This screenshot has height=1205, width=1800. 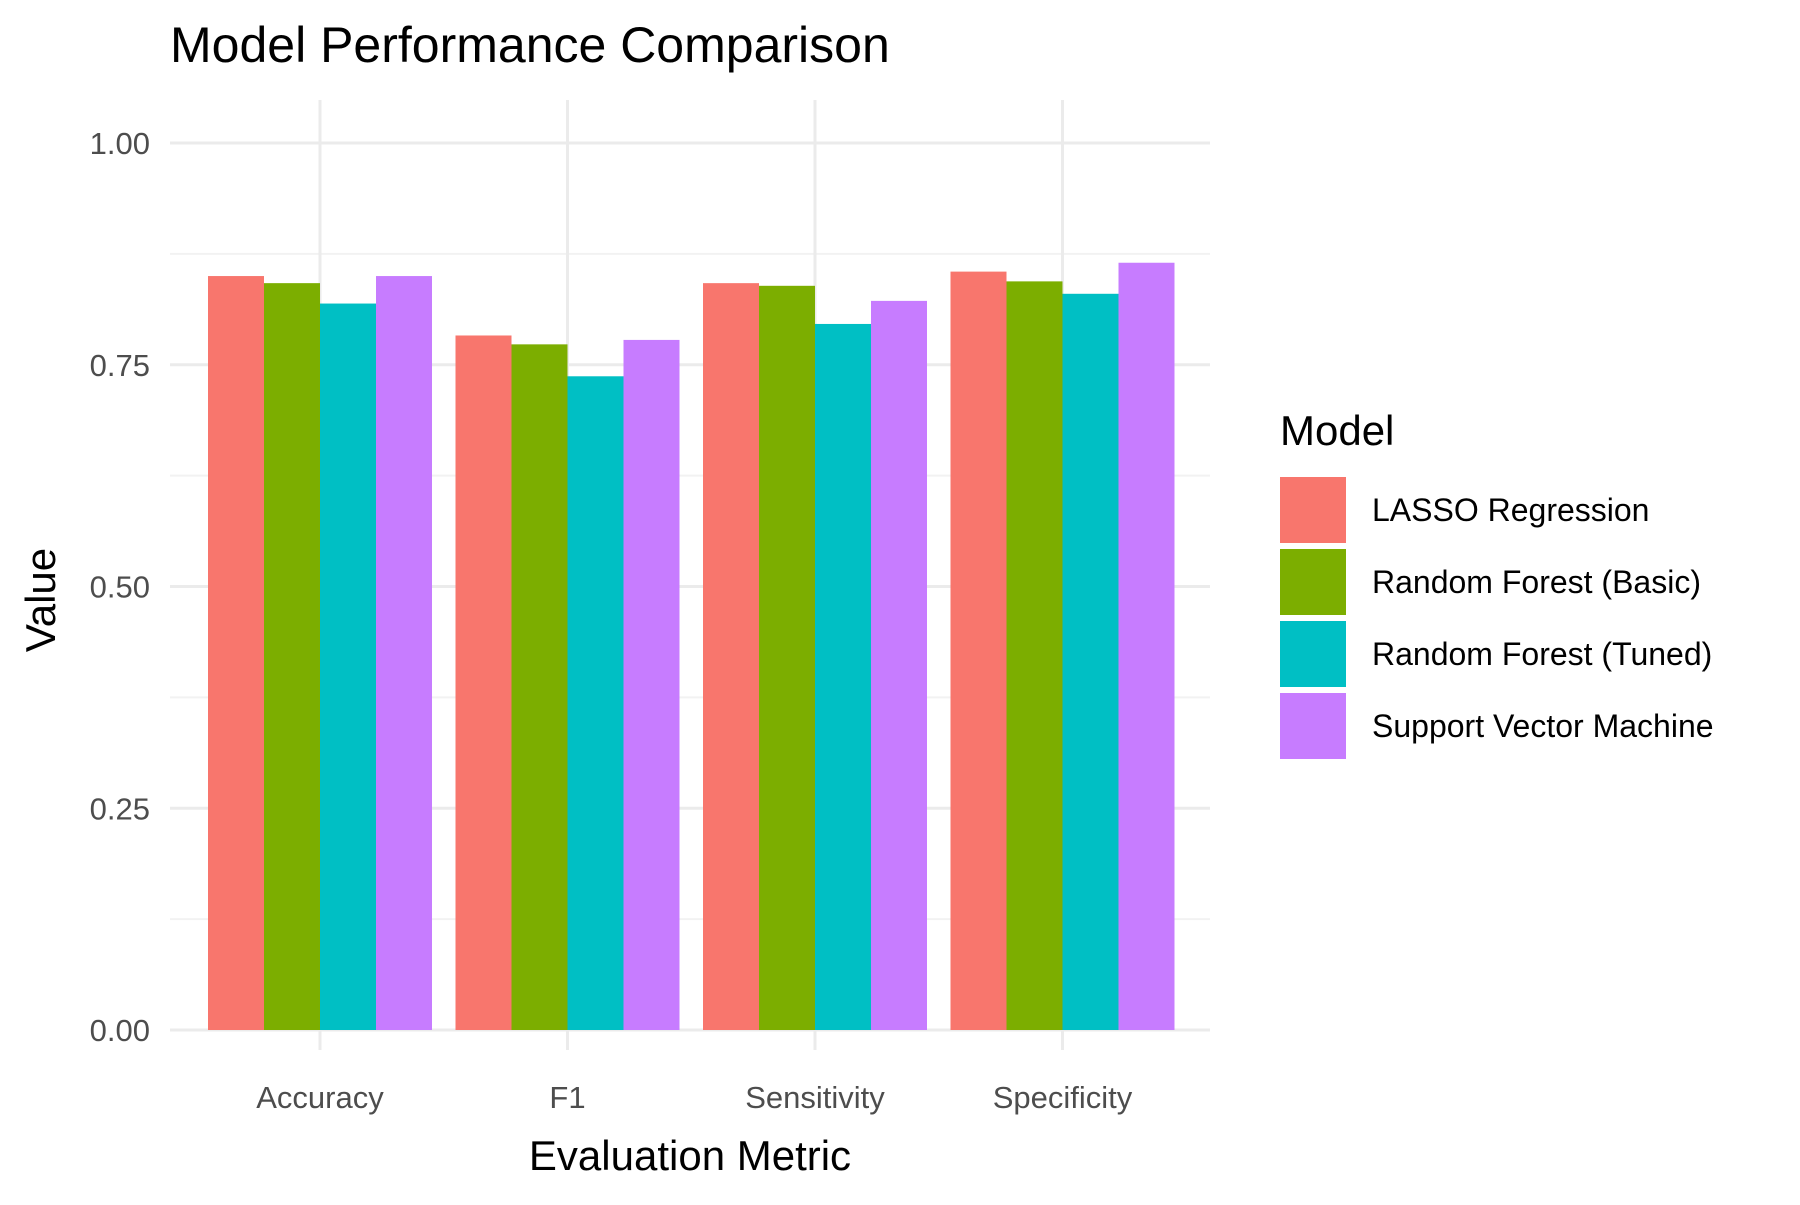 What do you see at coordinates (1536, 582) in the screenshot?
I see `legend-label: Random Forest (Basic)` at bounding box center [1536, 582].